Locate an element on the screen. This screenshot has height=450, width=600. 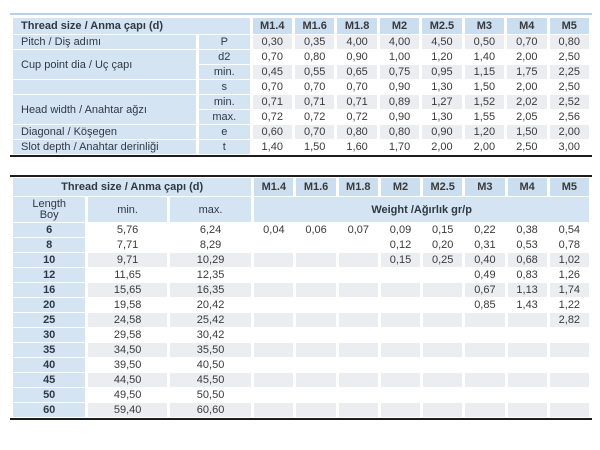
spec-table-title: Thread size / Anma çapı (d) is located at coordinates (131, 26).